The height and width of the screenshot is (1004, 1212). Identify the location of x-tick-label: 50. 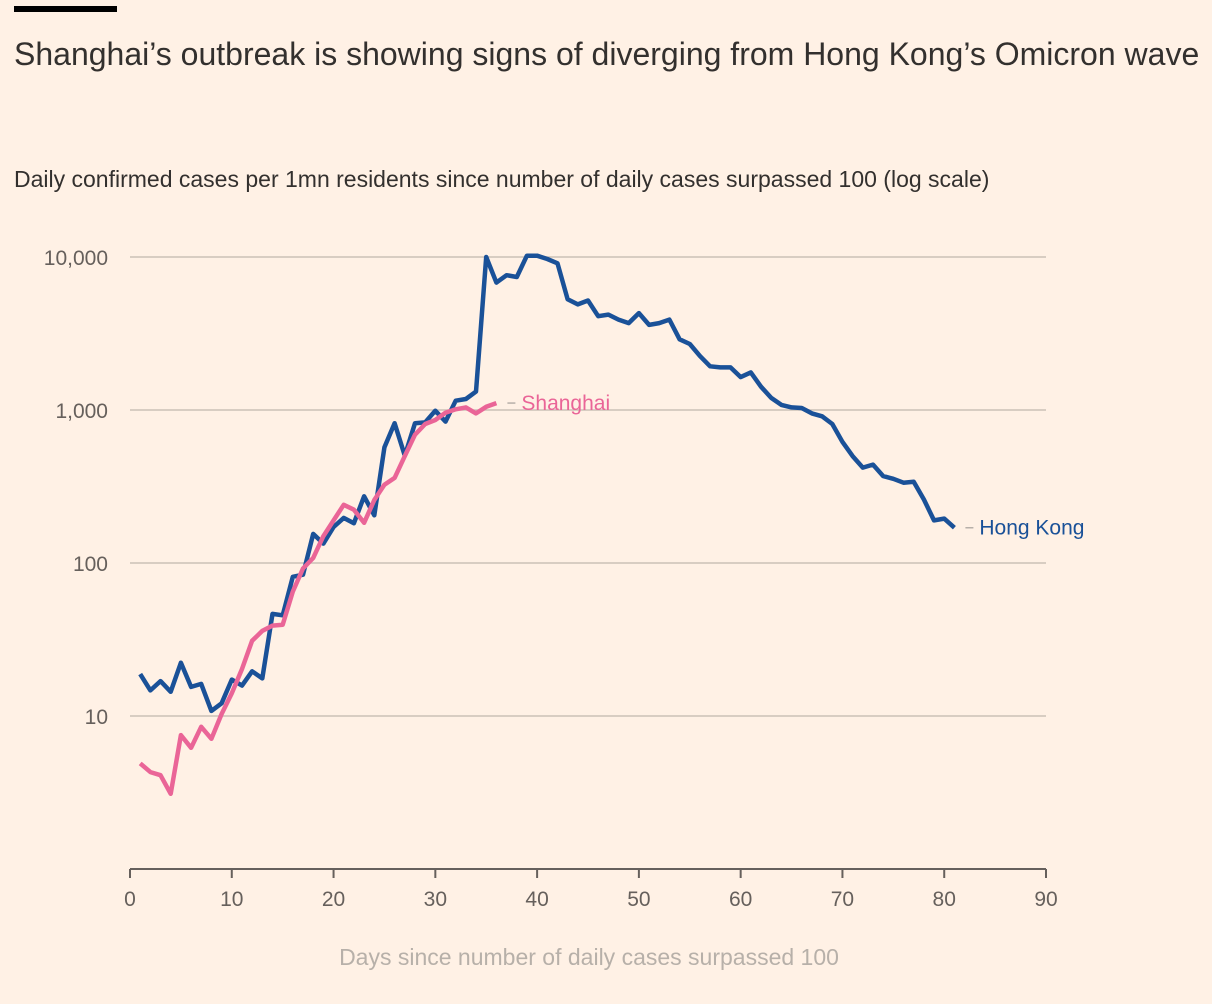
(638, 899).